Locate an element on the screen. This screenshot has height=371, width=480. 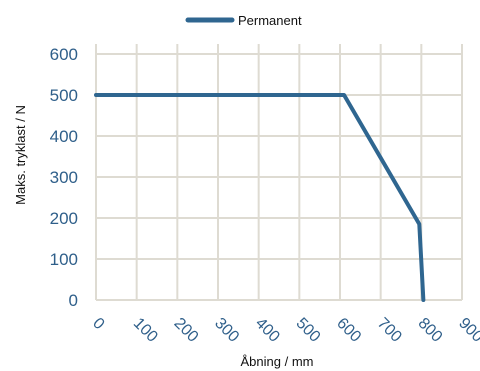
x-tick-label: 500 is located at coordinates (308, 330).